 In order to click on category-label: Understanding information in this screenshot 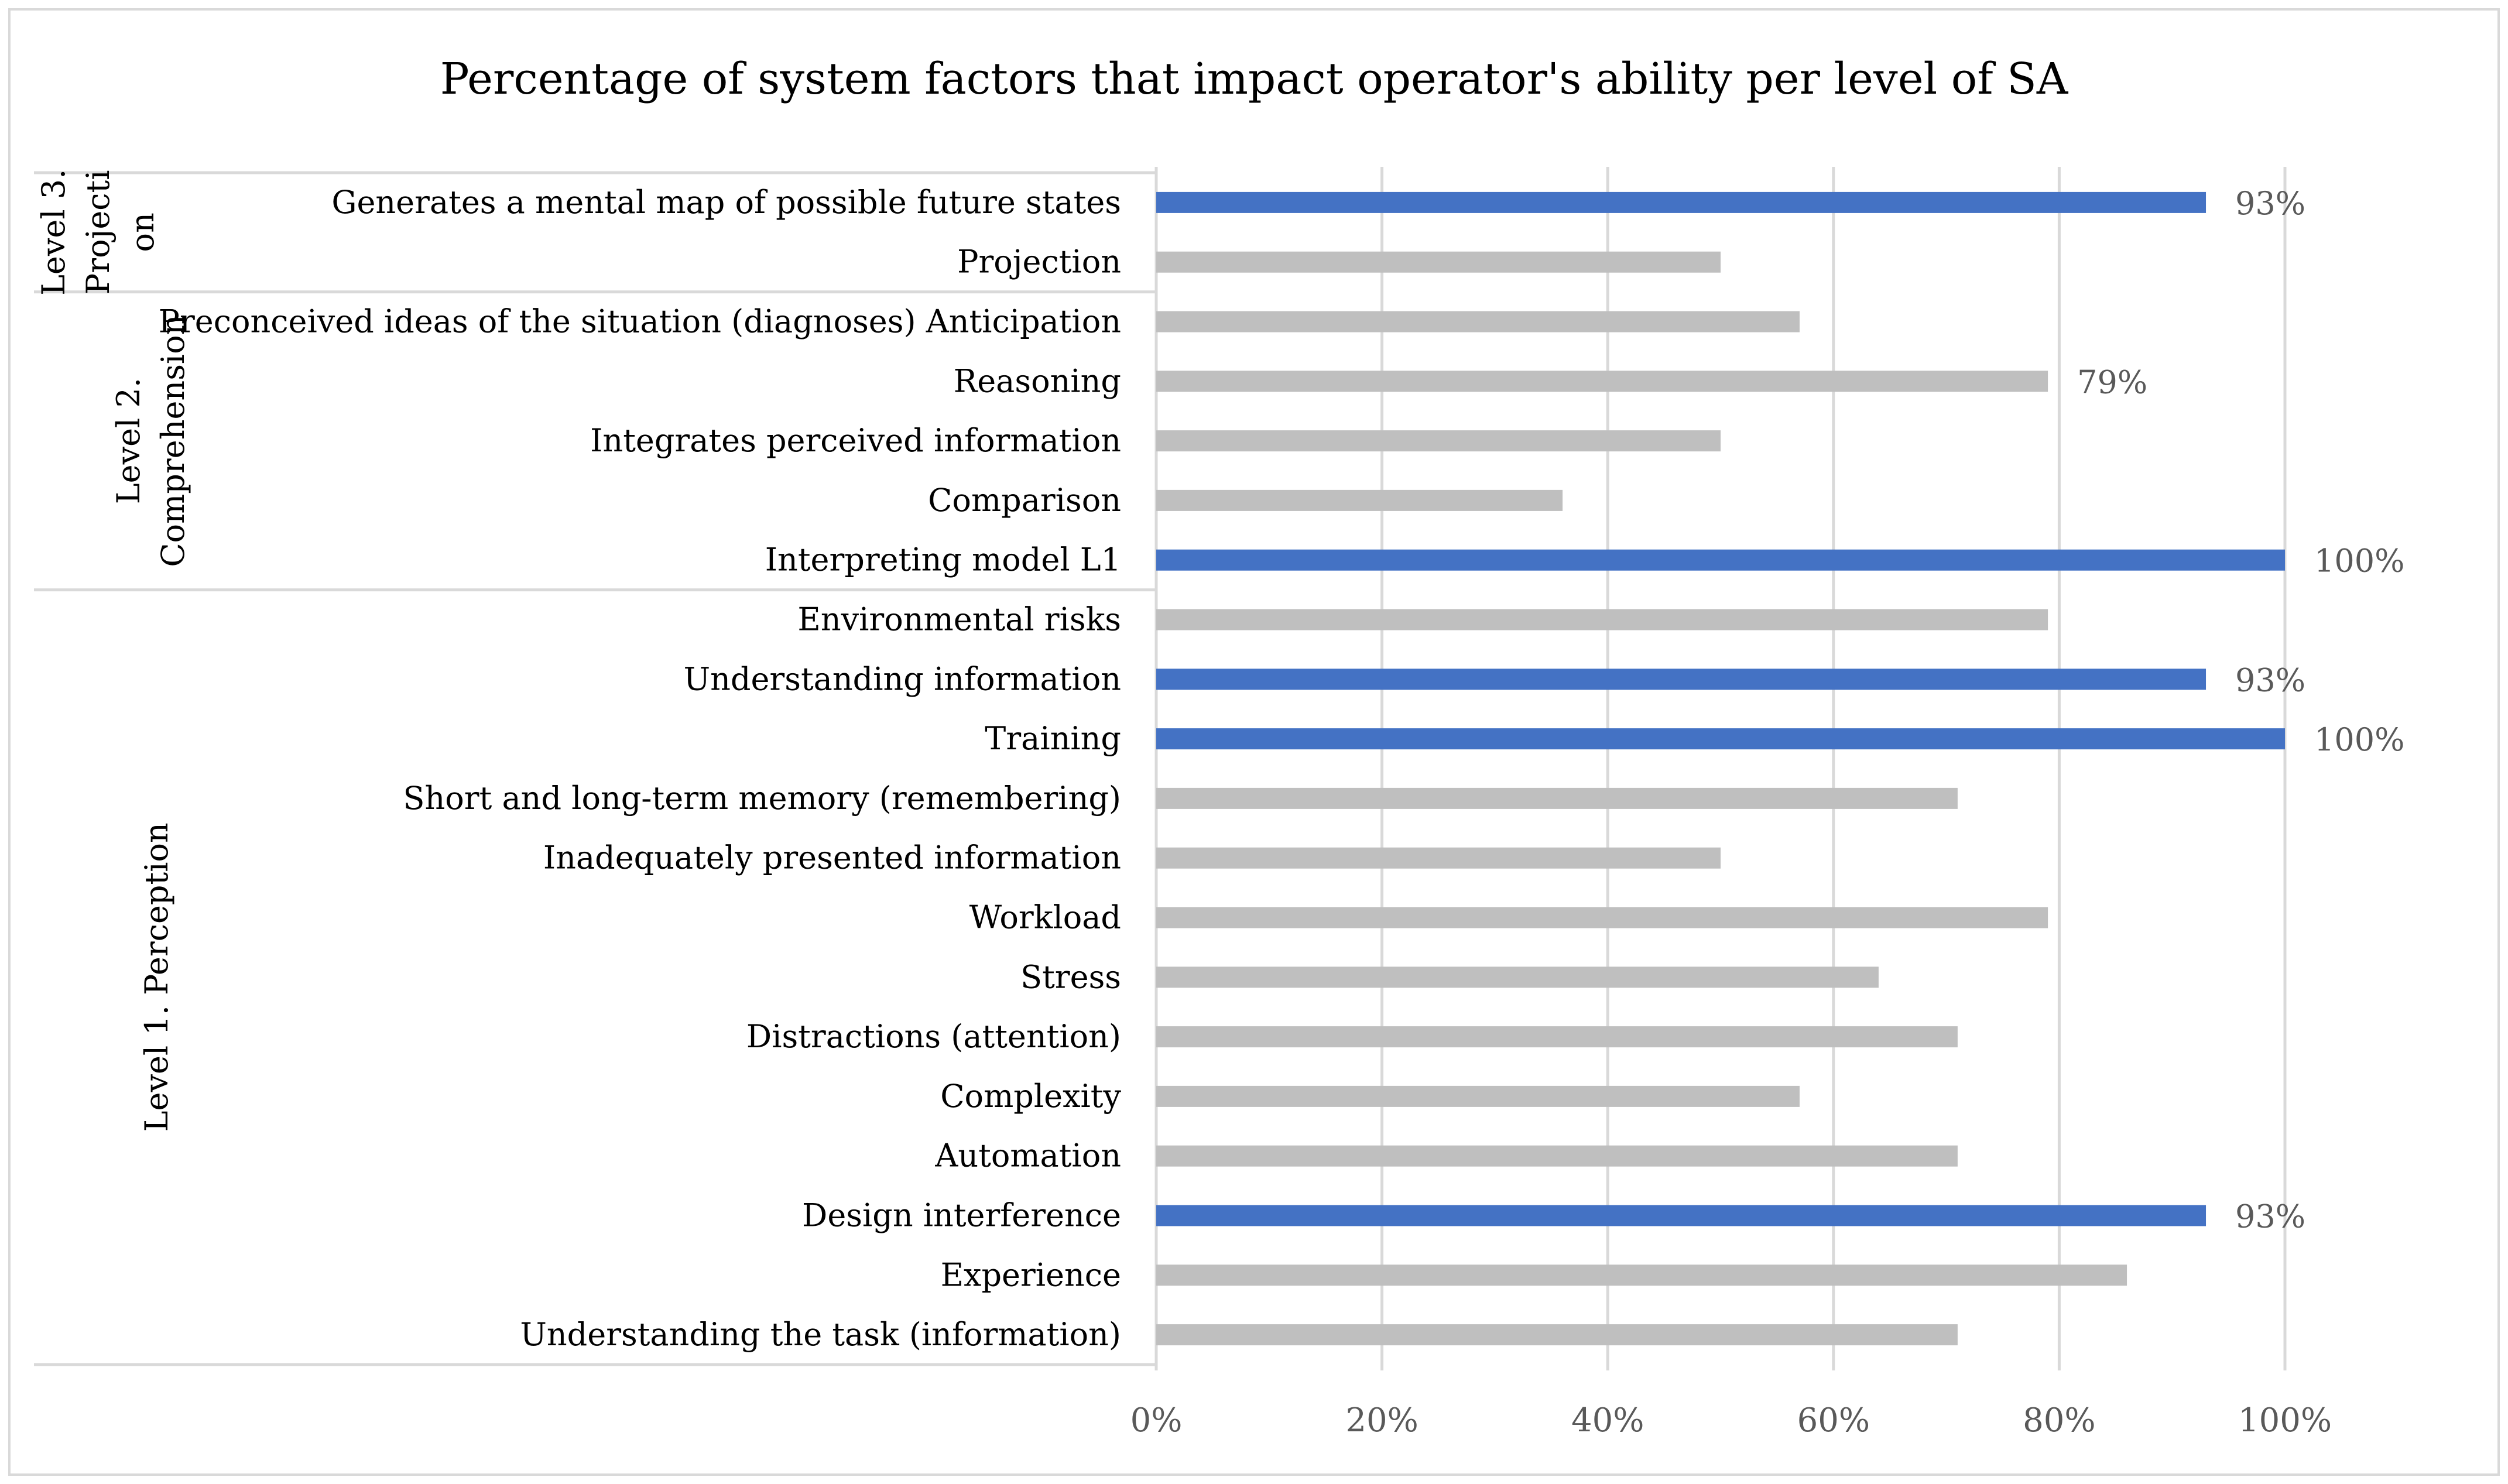, I will do `click(902, 678)`.